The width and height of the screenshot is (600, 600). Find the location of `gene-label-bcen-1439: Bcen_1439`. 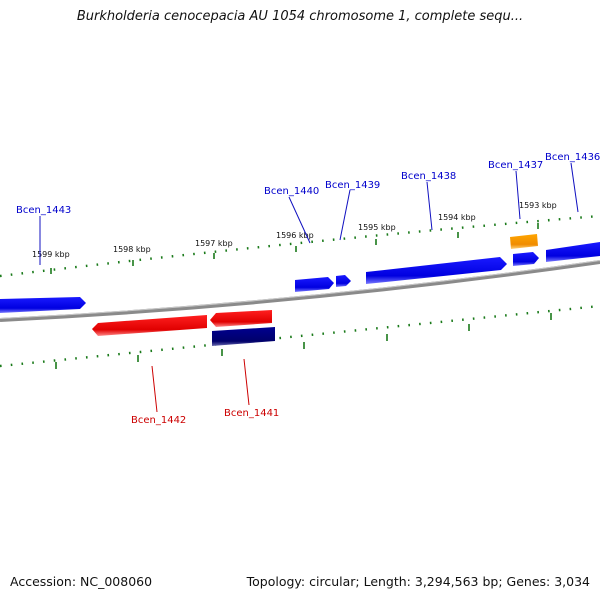

gene-label-bcen-1439: Bcen_1439 is located at coordinates (352, 185).